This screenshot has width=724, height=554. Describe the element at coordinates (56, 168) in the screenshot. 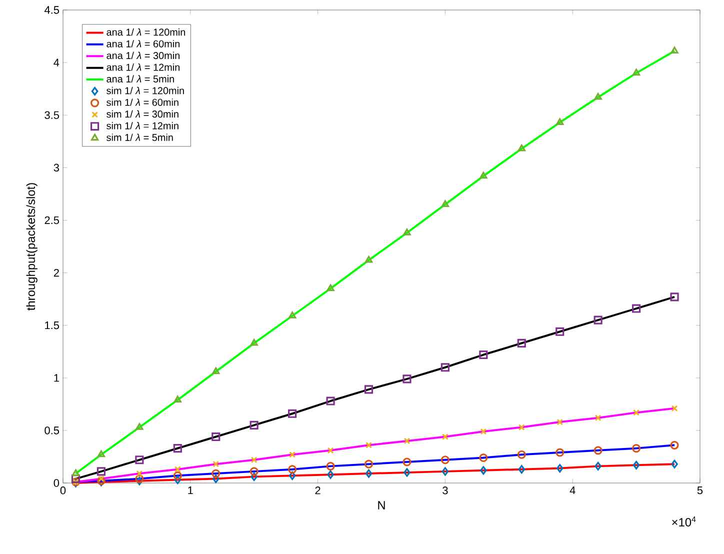

I see `y-tick-label: 3` at that location.